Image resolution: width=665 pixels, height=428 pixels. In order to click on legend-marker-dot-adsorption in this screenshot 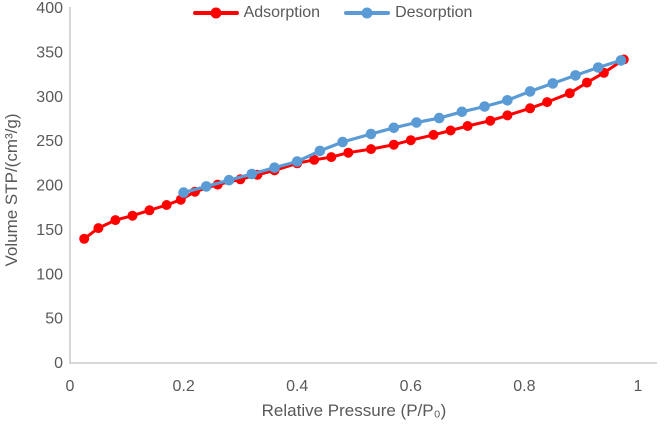, I will do `click(216, 13)`.